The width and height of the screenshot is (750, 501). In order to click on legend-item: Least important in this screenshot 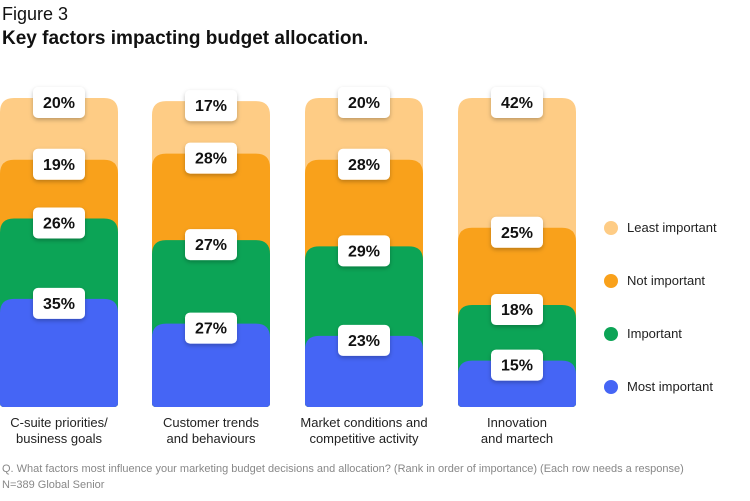, I will do `click(660, 227)`.